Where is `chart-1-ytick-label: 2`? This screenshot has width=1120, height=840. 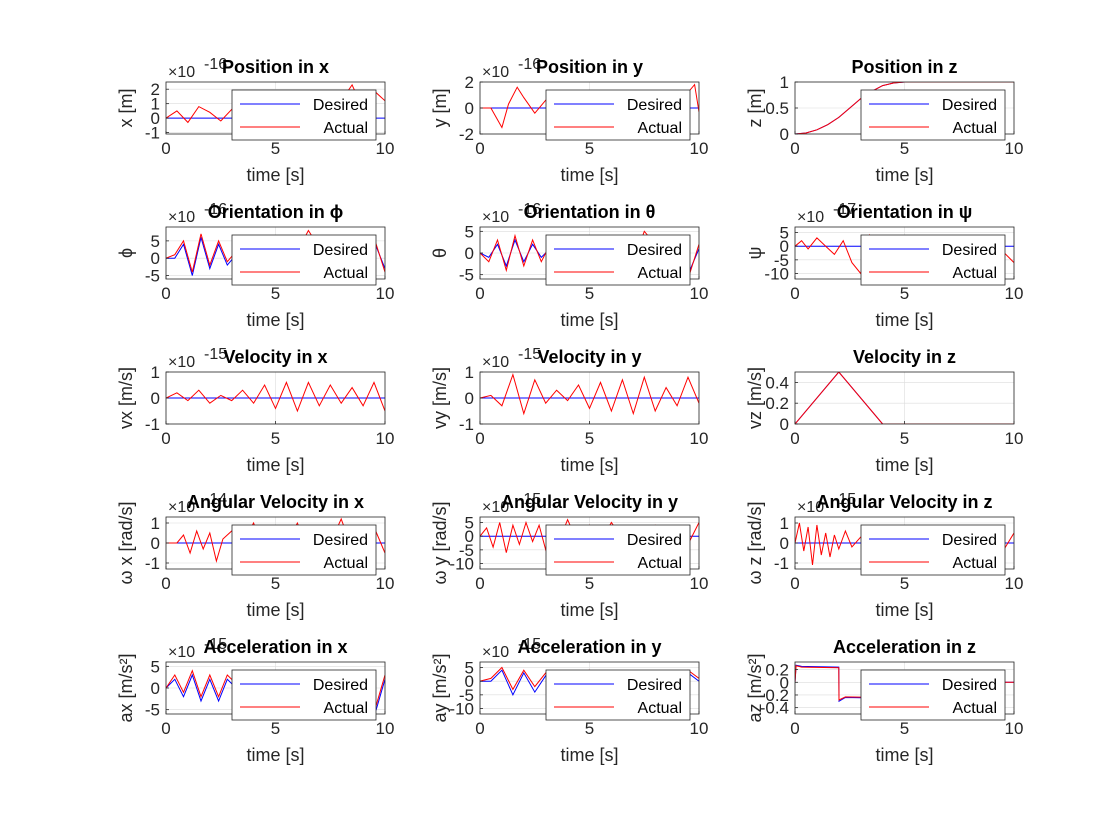
chart-1-ytick-label: 2 is located at coordinates (155, 89).